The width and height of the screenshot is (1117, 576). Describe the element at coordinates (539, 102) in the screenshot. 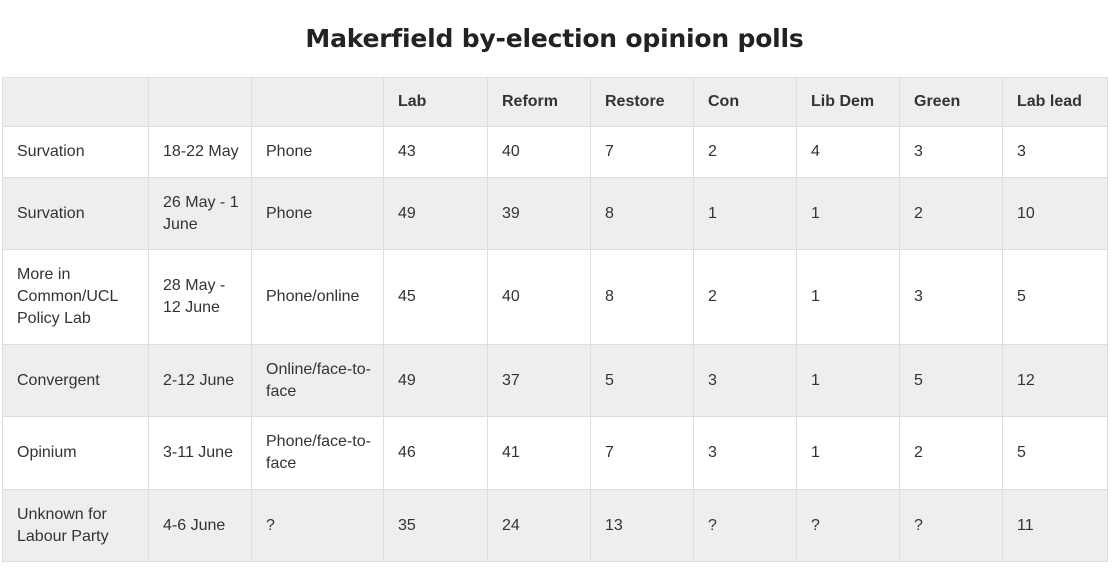

I see `header-reform: Reform` at that location.